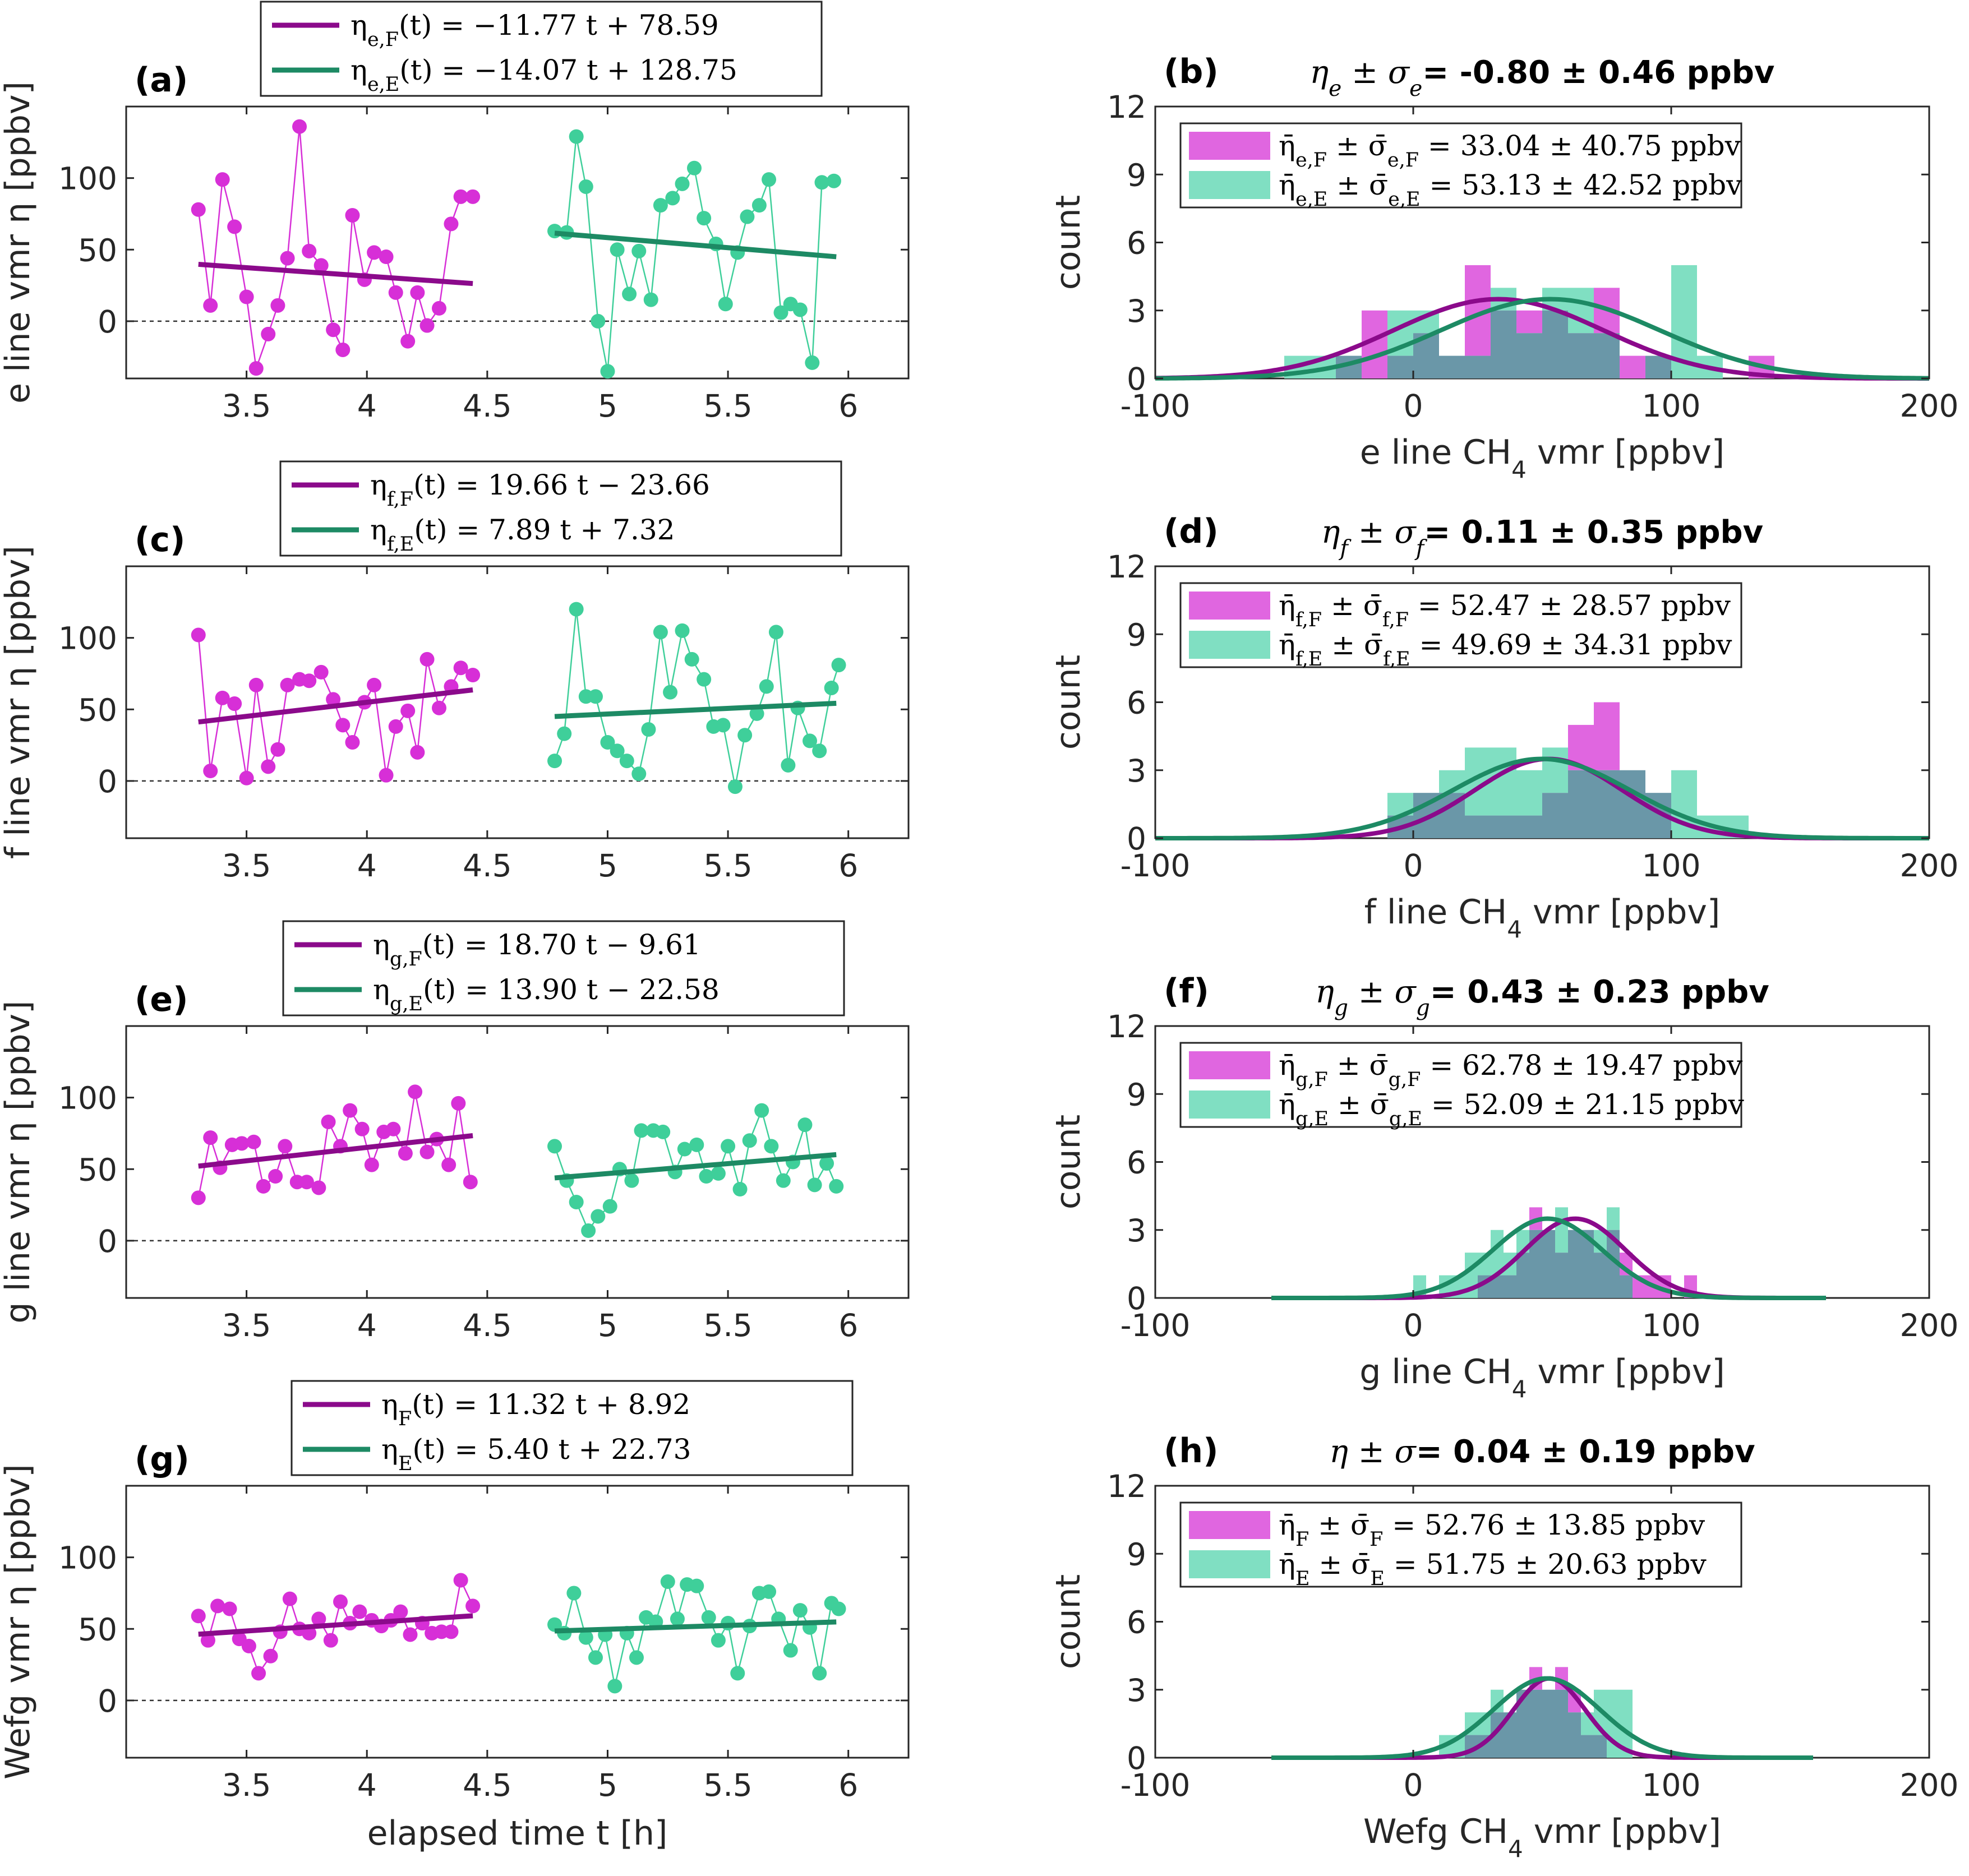 Image resolution: width=1969 pixels, height=1876 pixels. What do you see at coordinates (1136, 1231) in the screenshot?
I see `hist2-ytick-label: 3` at bounding box center [1136, 1231].